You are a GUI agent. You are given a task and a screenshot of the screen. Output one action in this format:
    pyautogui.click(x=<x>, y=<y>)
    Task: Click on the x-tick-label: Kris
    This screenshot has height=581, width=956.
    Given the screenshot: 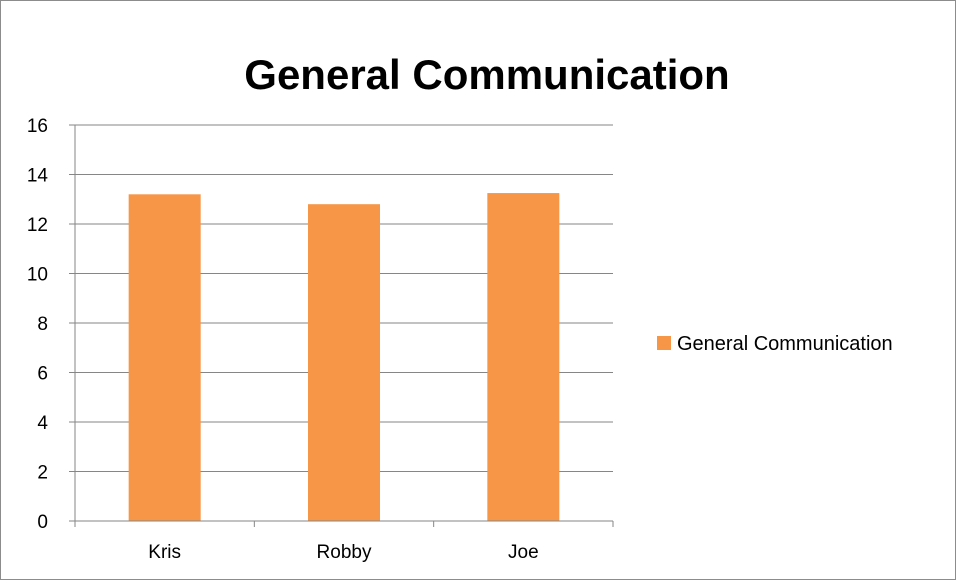 What is the action you would take?
    pyautogui.click(x=164, y=552)
    